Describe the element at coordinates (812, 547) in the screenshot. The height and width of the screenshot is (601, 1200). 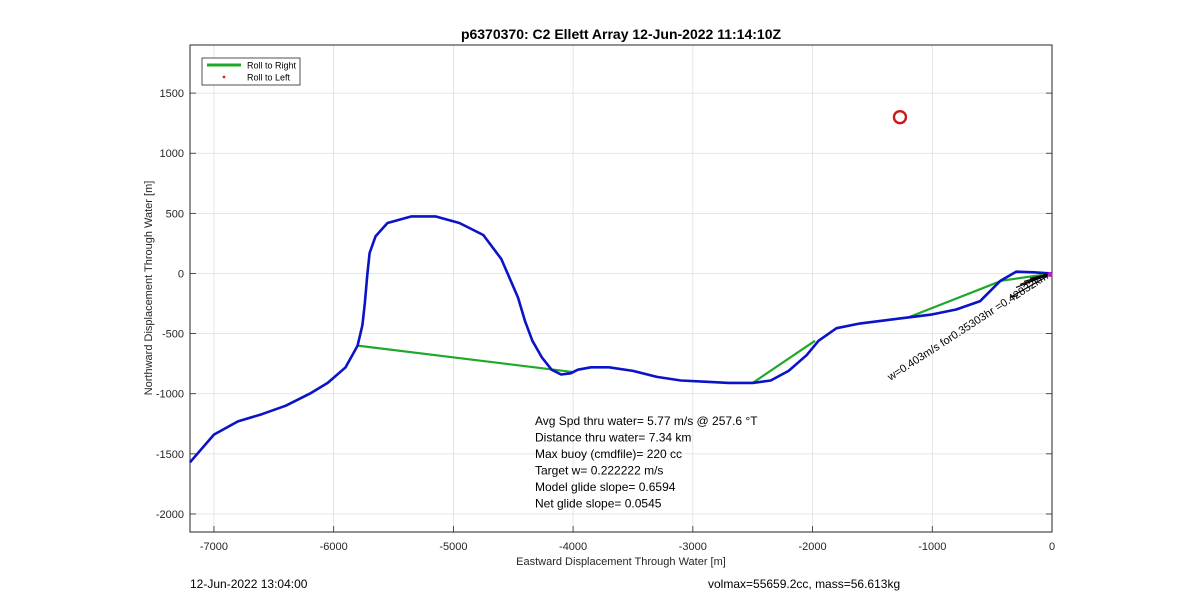
I see `x-tick-label: -2000` at that location.